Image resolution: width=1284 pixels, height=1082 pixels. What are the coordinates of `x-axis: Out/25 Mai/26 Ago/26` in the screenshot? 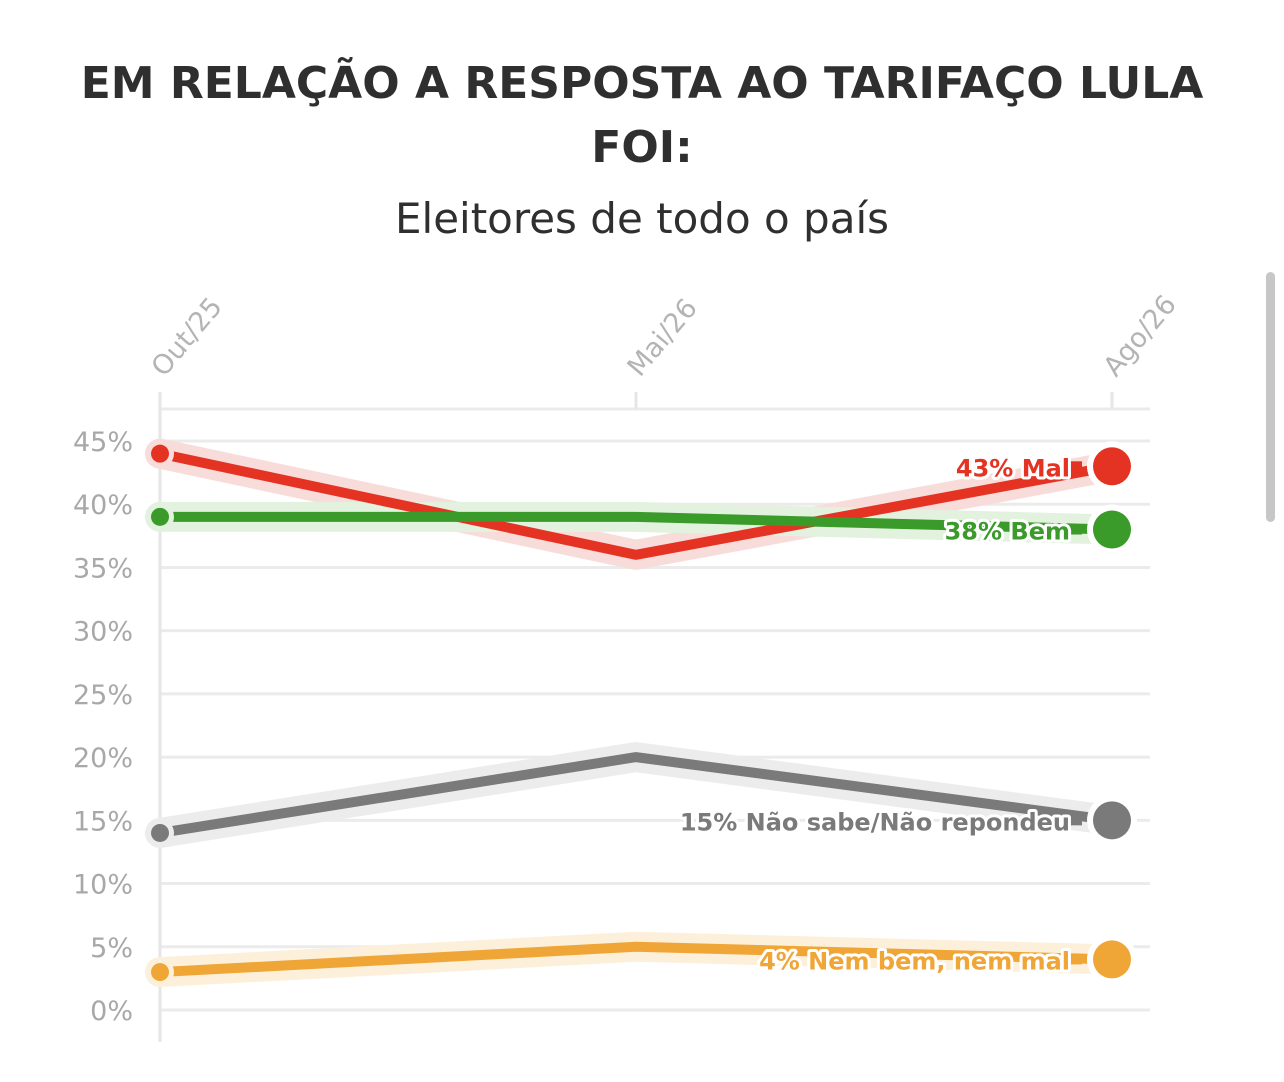 It's located at (664, 335).